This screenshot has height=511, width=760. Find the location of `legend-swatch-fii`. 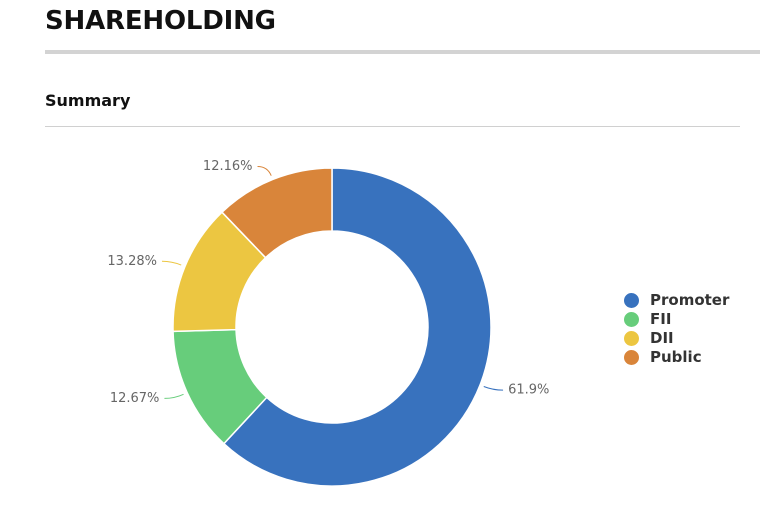

legend-swatch-fii is located at coordinates (631, 319).